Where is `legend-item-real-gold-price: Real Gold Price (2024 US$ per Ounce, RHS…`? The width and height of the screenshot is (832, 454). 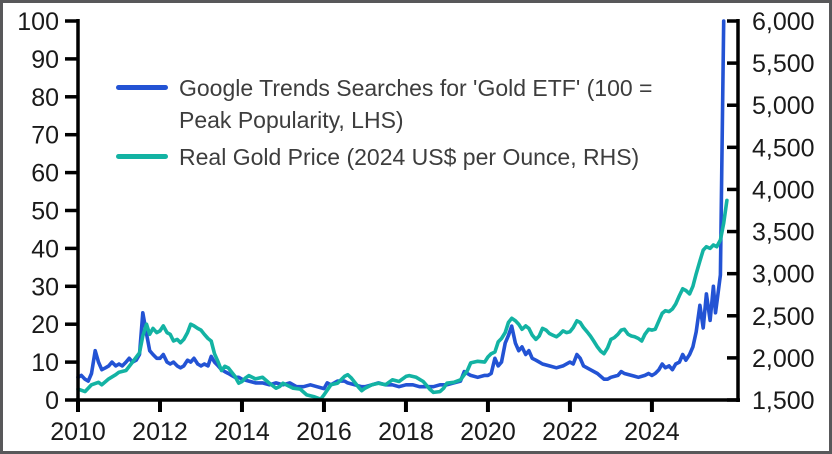
legend-item-real-gold-price: Real Gold Price (2024 US$ per Ounce, RHS… is located at coordinates (384, 157).